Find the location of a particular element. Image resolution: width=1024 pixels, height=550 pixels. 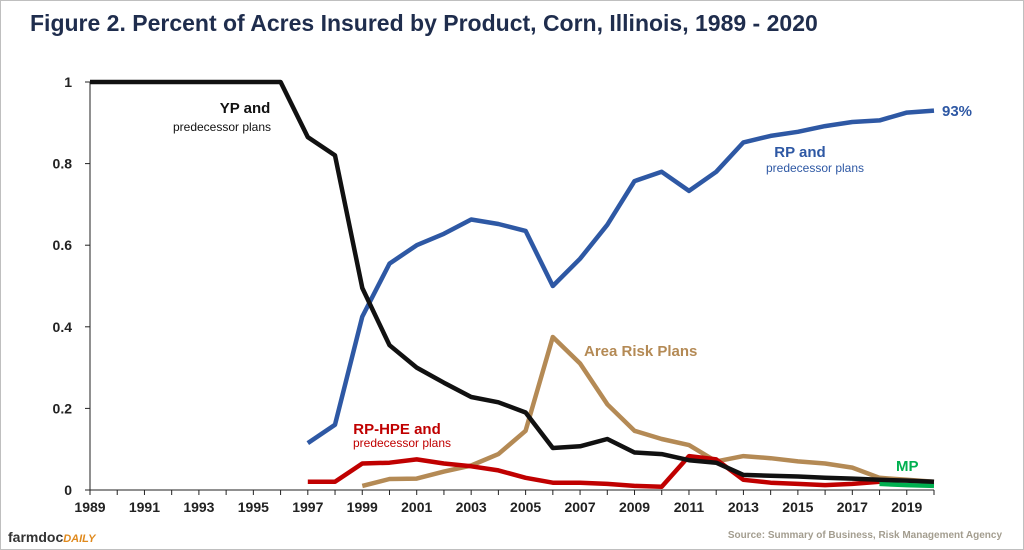

x-tick-label: 2005 is located at coordinates (525, 507).